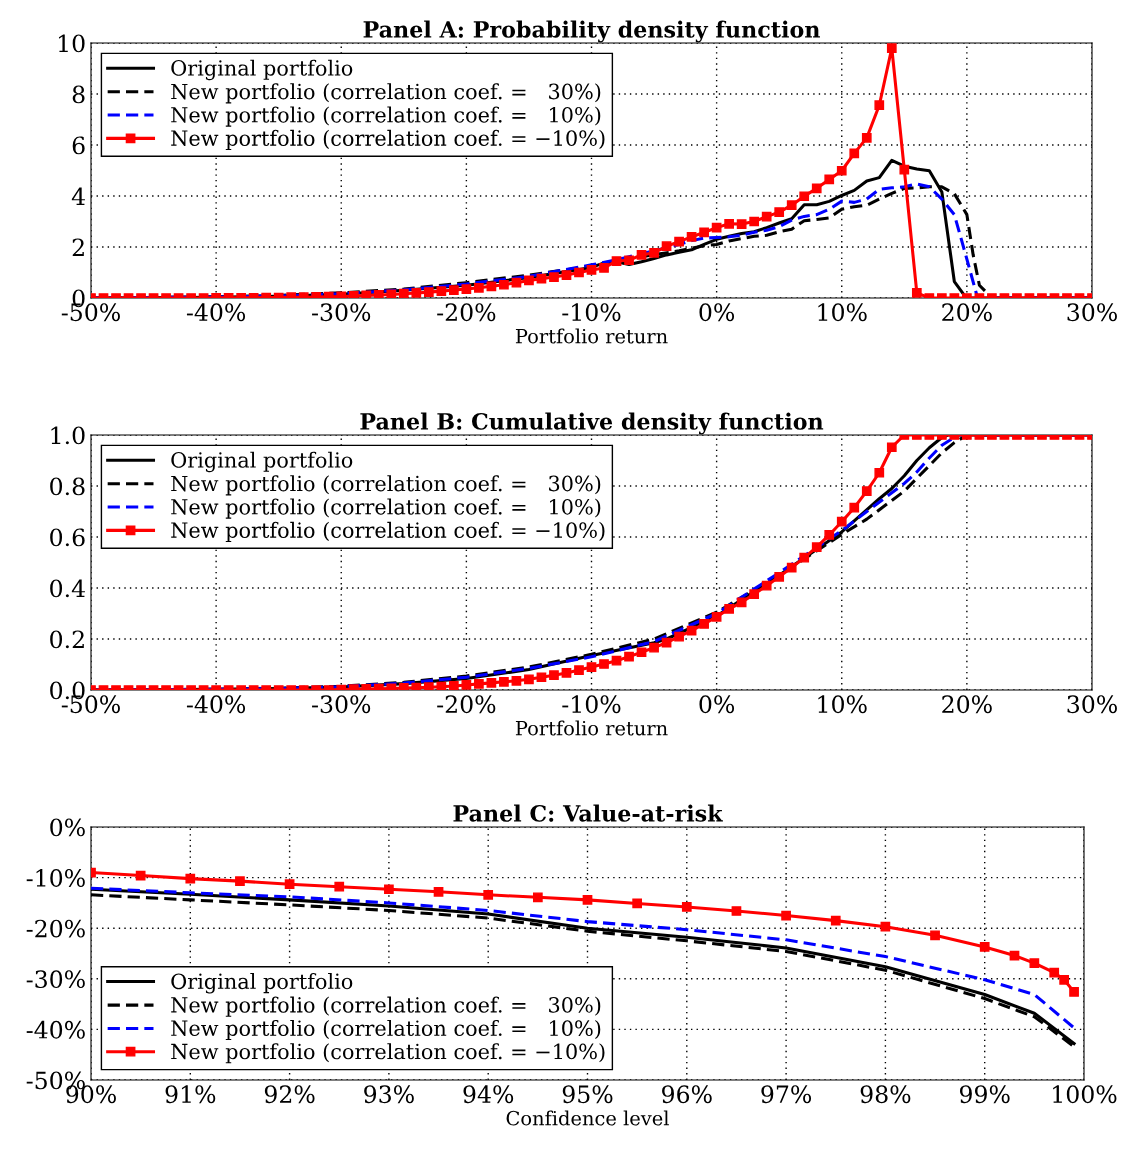 The height and width of the screenshot is (1153, 1126). What do you see at coordinates (68, 435) in the screenshot?
I see `y-tick-label: 1.0` at bounding box center [68, 435].